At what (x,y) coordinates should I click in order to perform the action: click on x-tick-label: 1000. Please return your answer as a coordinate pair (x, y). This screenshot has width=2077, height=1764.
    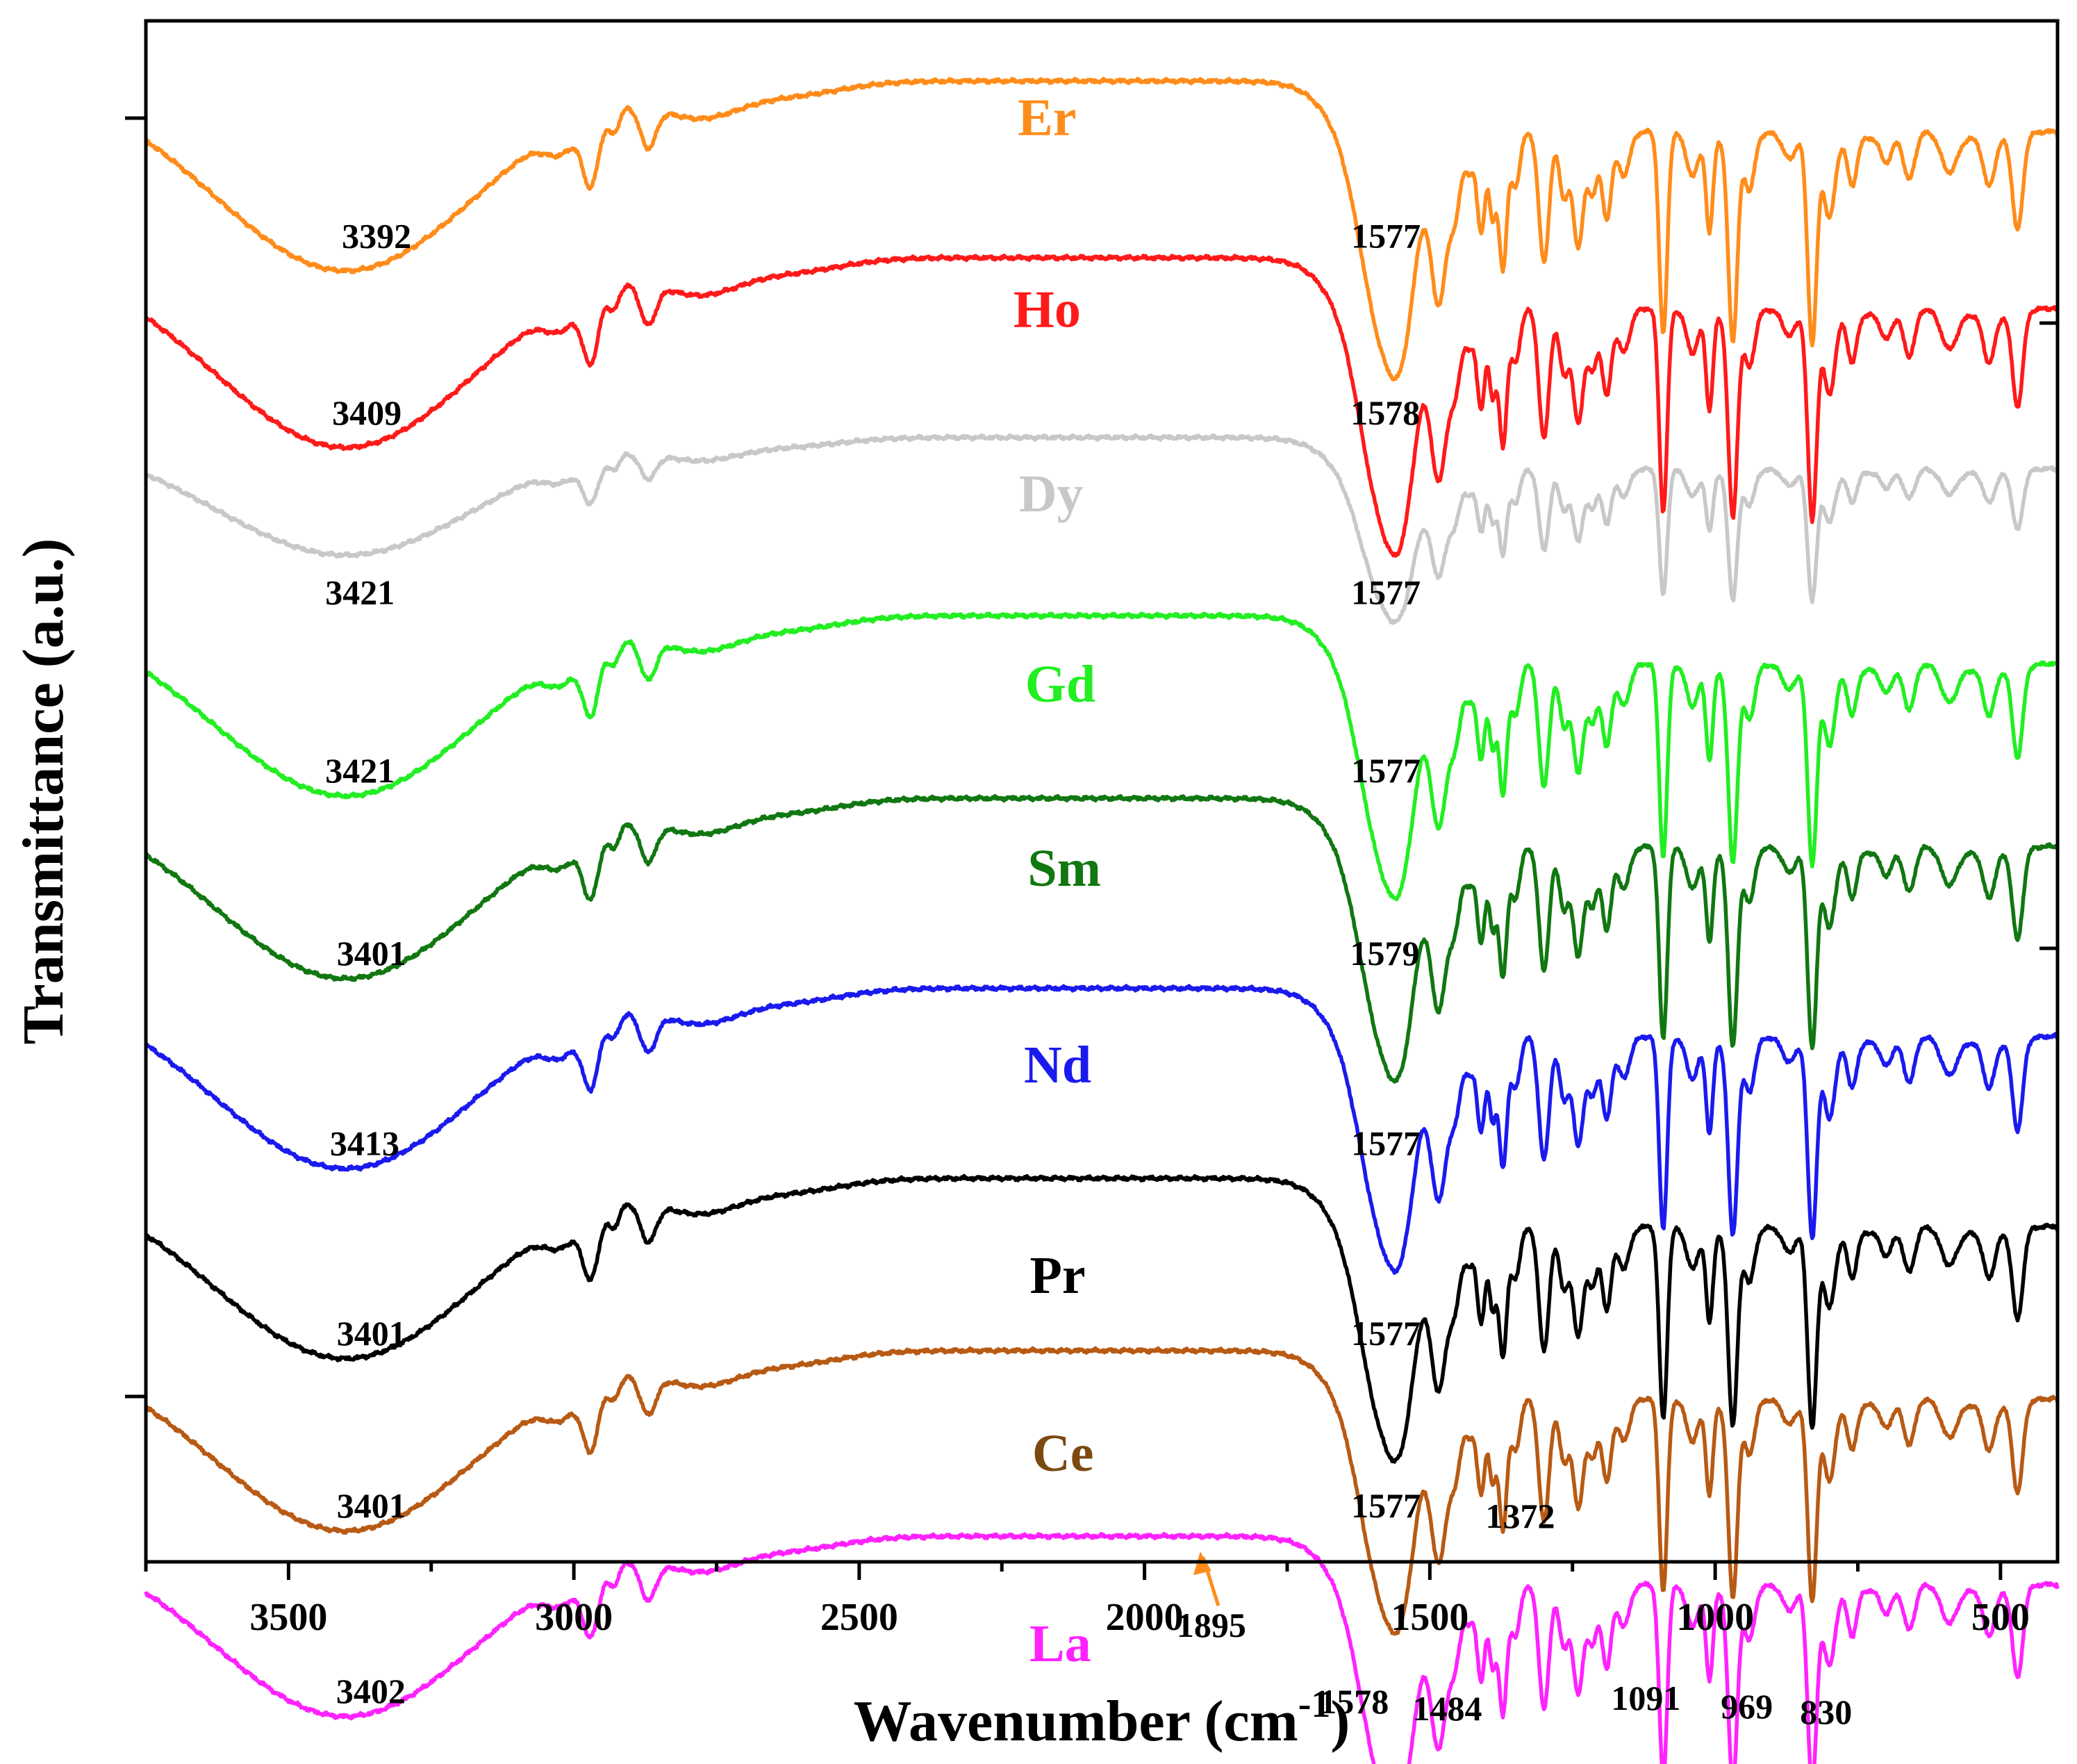
    Looking at the image, I should click on (1715, 1618).